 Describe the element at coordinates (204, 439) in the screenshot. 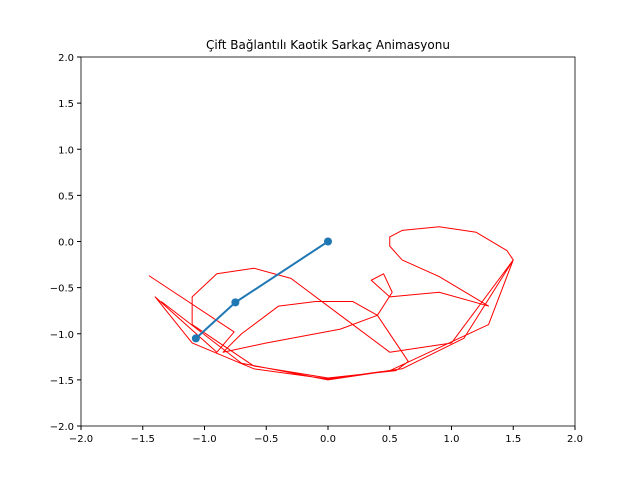

I see `x-tick-label: −1.0` at that location.